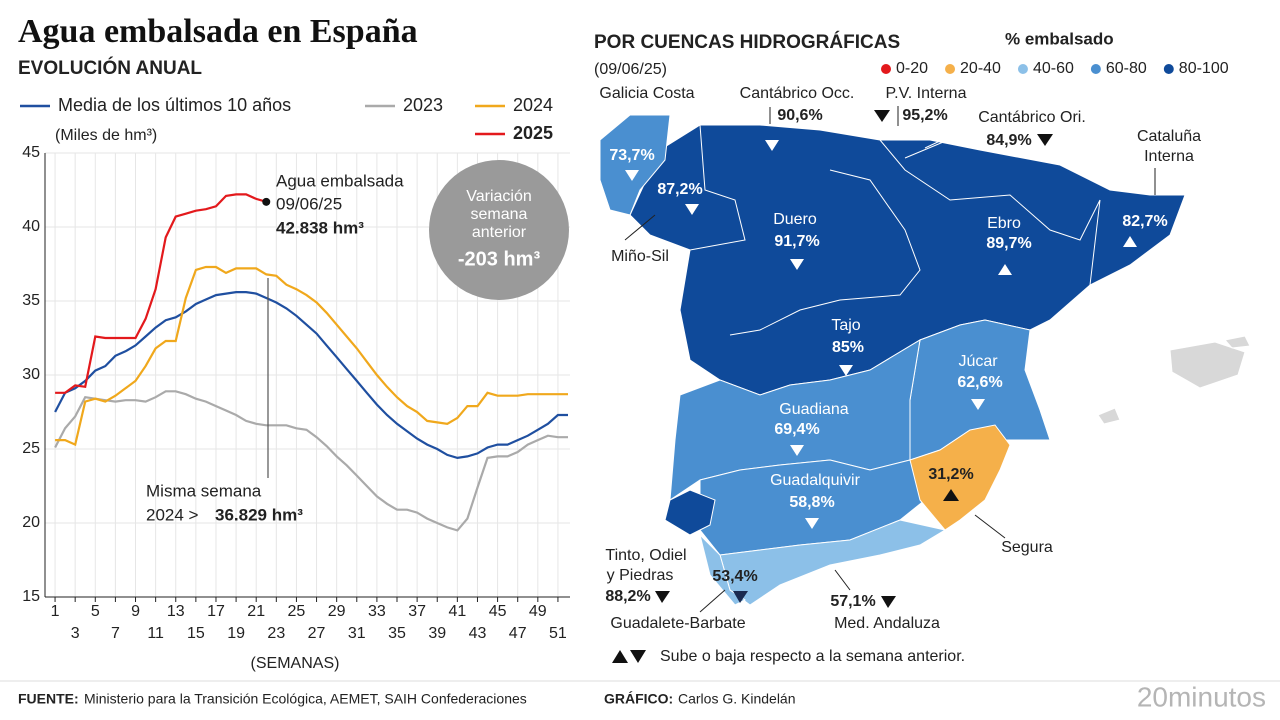 Image resolution: width=1280 pixels, height=720 pixels. I want to click on legend-label: 2024, so click(533, 105).